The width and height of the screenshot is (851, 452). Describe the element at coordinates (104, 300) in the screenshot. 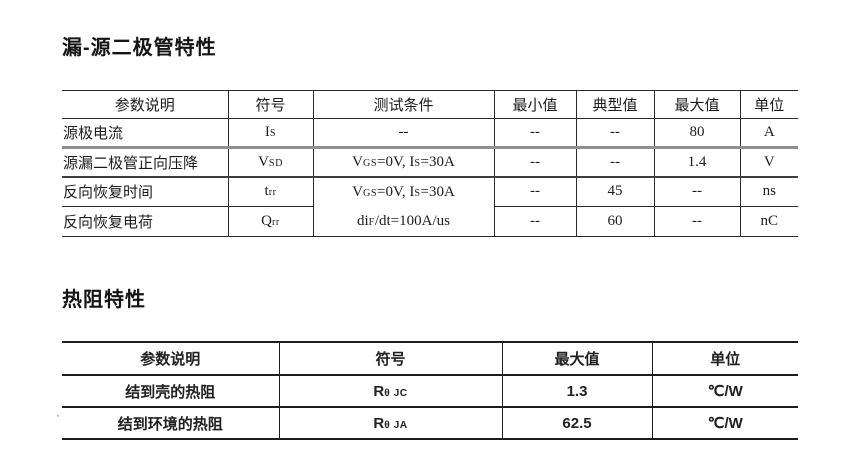

I see `section-title-thermal-characteristics: 热阻特性` at that location.